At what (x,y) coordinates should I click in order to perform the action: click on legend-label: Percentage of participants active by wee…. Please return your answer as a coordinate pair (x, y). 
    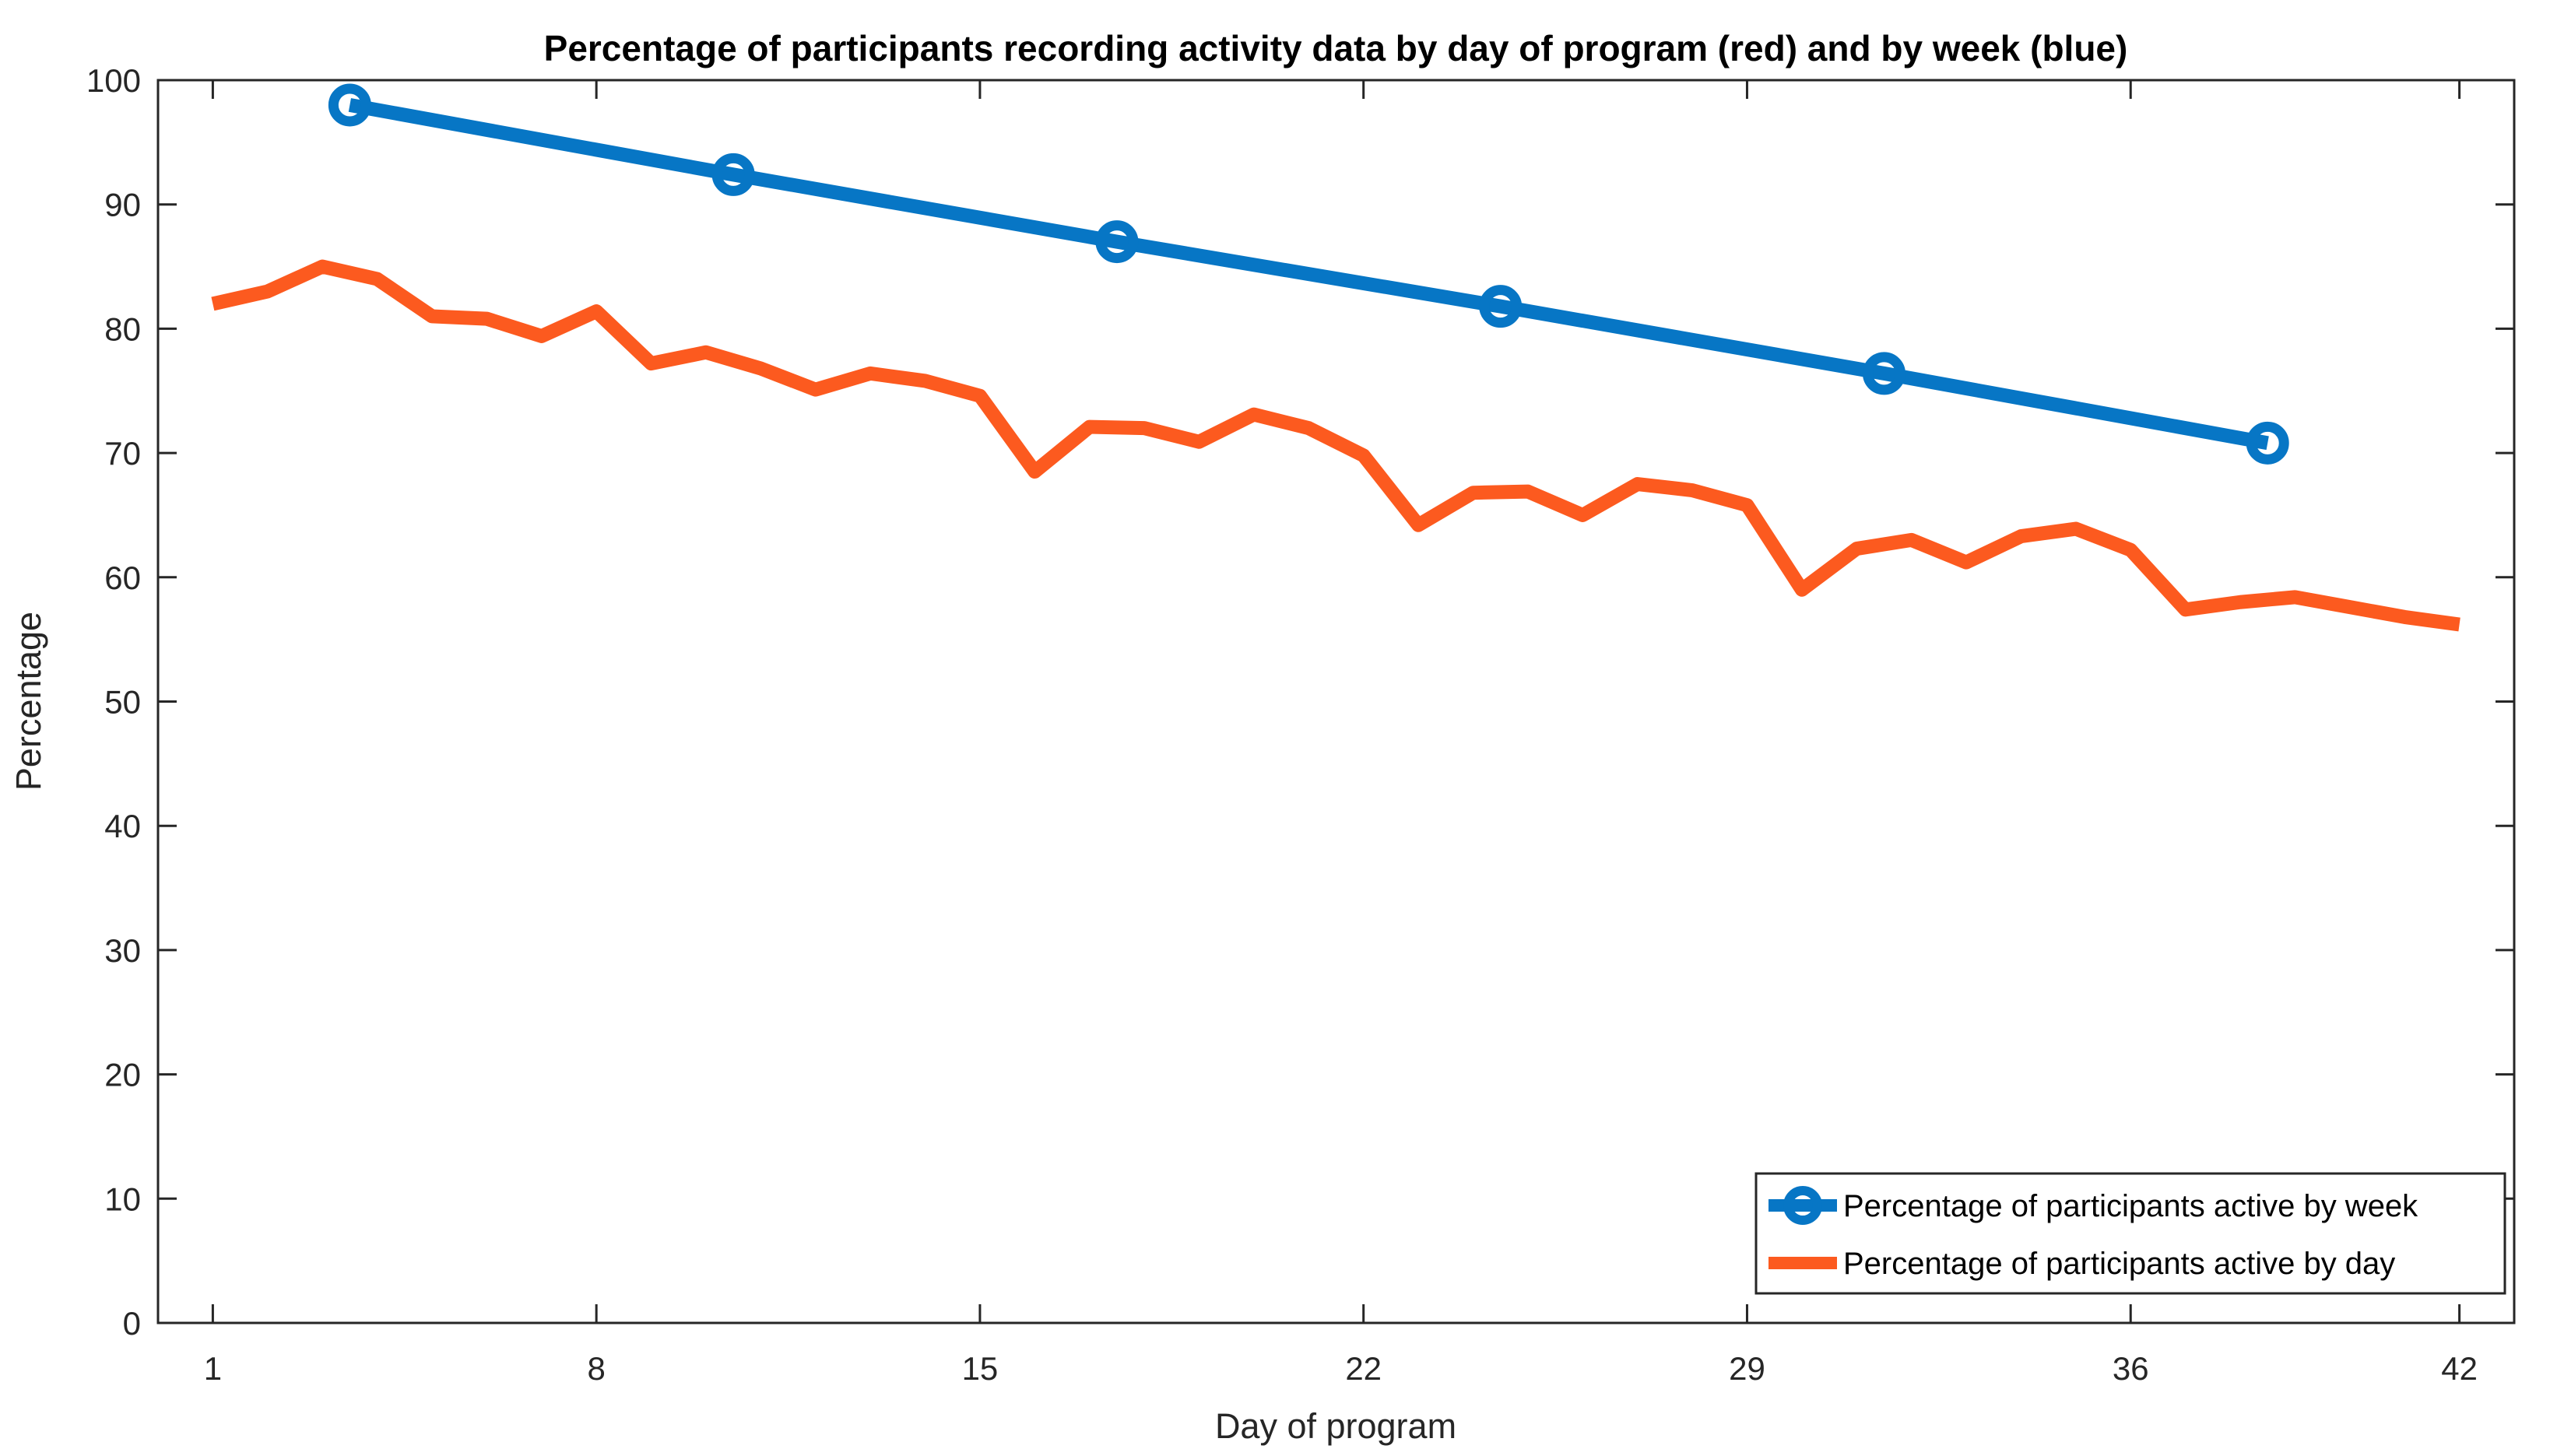
    Looking at the image, I should click on (2130, 1206).